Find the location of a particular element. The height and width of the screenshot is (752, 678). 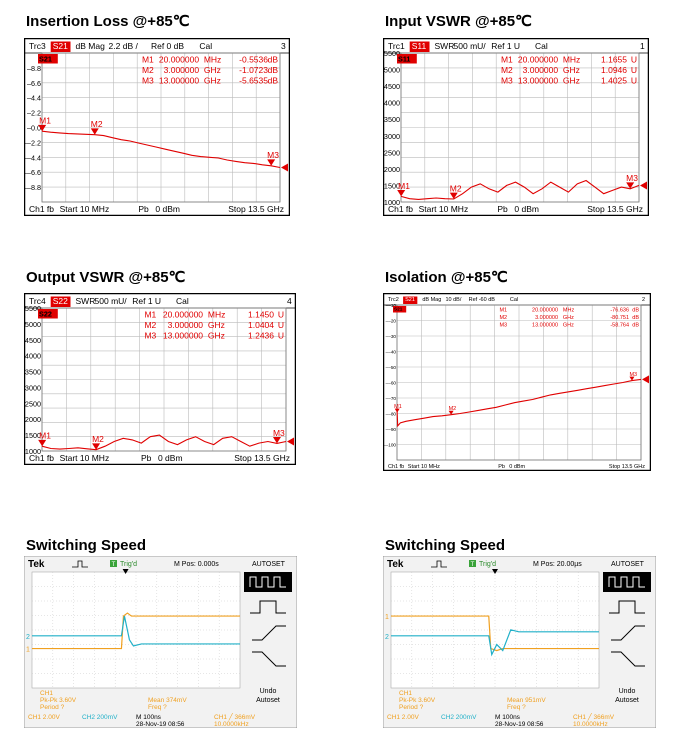

trace-param: S22 is located at coordinates (60, 301).